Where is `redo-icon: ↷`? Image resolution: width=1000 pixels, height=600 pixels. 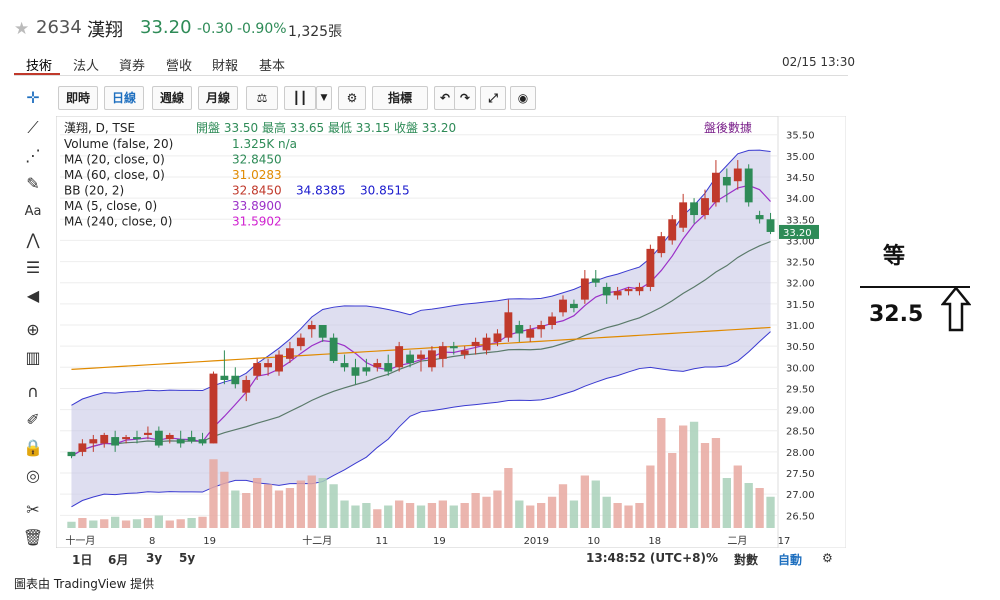 redo-icon: ↷ is located at coordinates (465, 98).